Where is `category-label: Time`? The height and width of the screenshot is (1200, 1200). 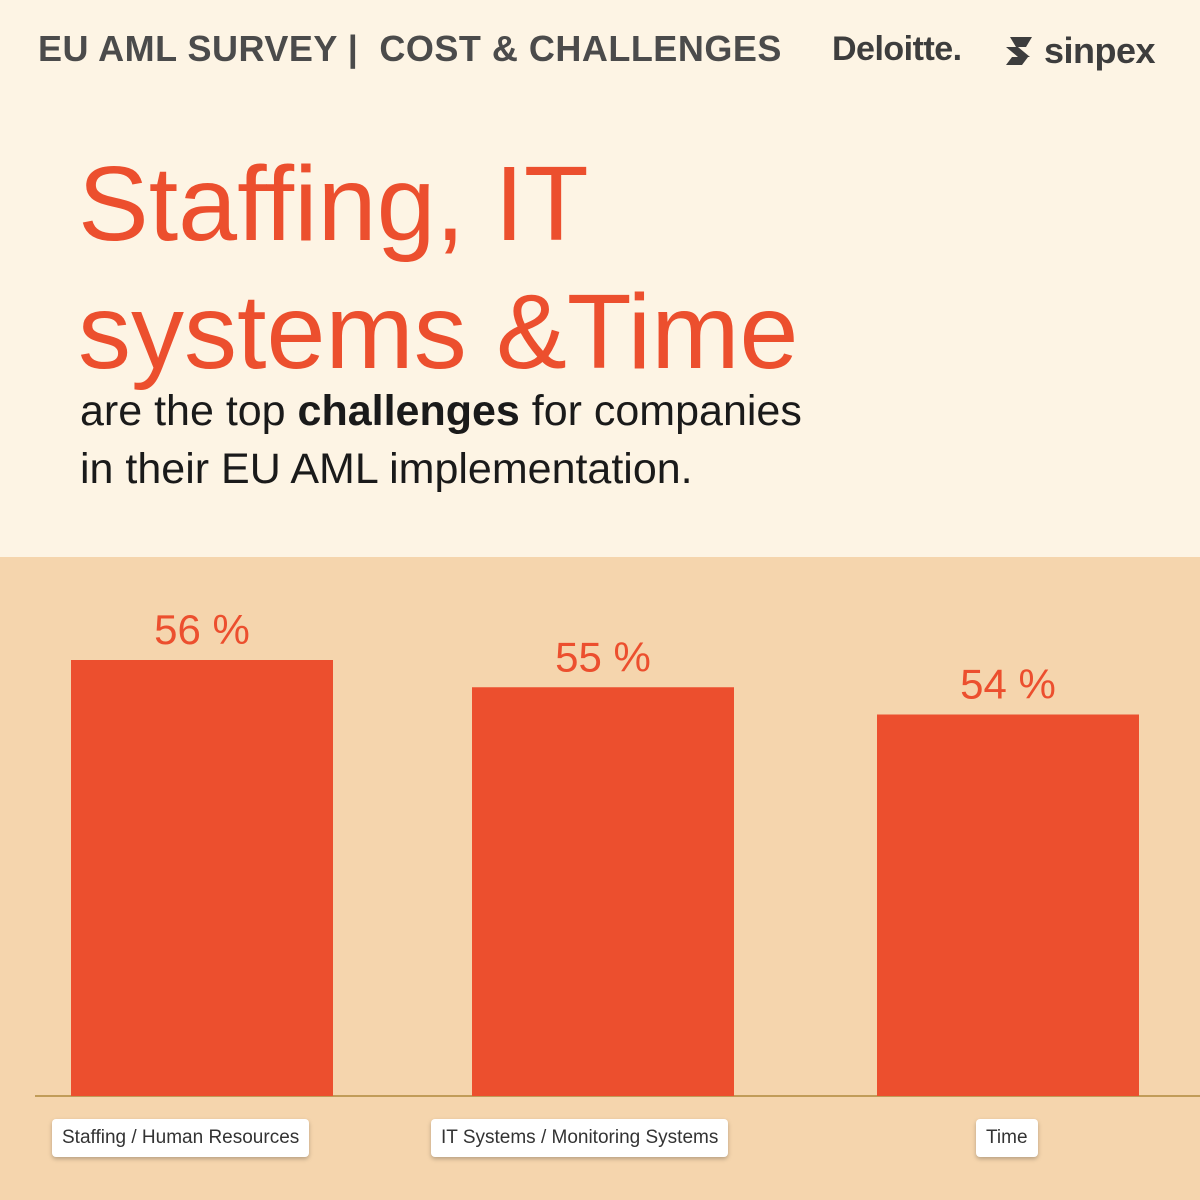 category-label: Time is located at coordinates (1007, 1138).